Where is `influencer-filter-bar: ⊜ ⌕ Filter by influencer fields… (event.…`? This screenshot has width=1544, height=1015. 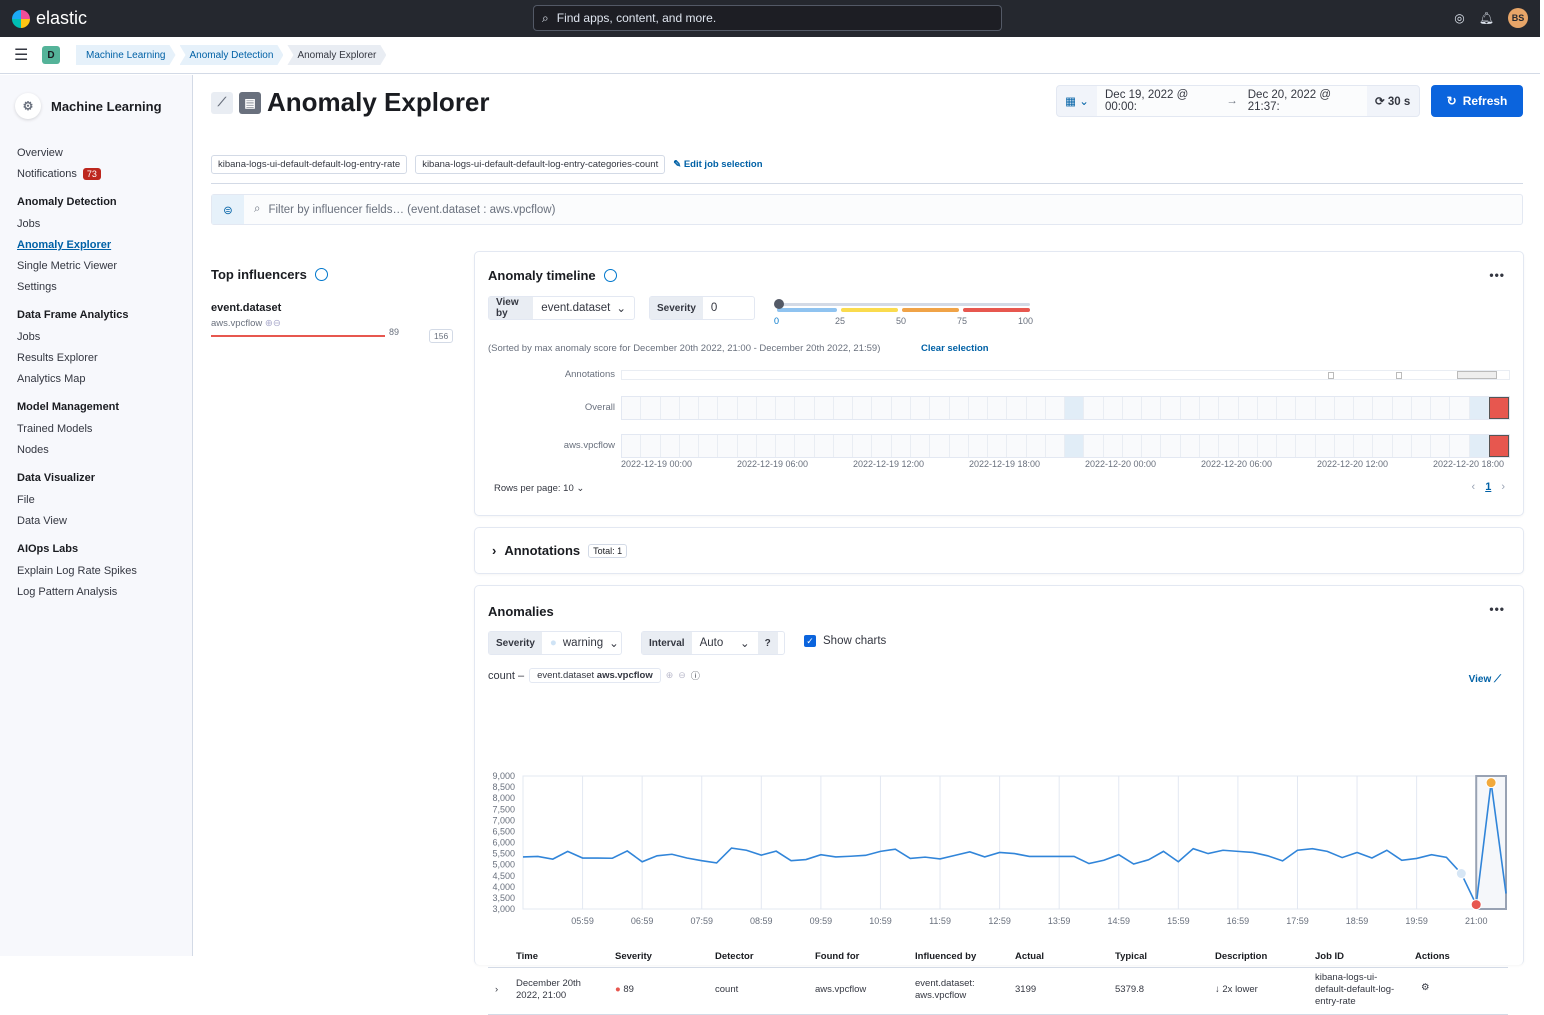 influencer-filter-bar: ⊜ ⌕ Filter by influencer fields… (event.… is located at coordinates (867, 209).